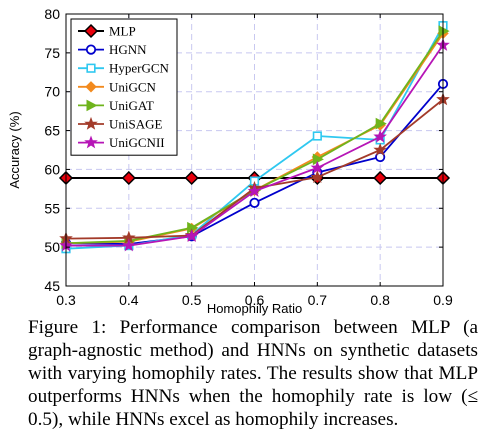  I want to click on legend-entry: UniGAT, so click(116, 105).